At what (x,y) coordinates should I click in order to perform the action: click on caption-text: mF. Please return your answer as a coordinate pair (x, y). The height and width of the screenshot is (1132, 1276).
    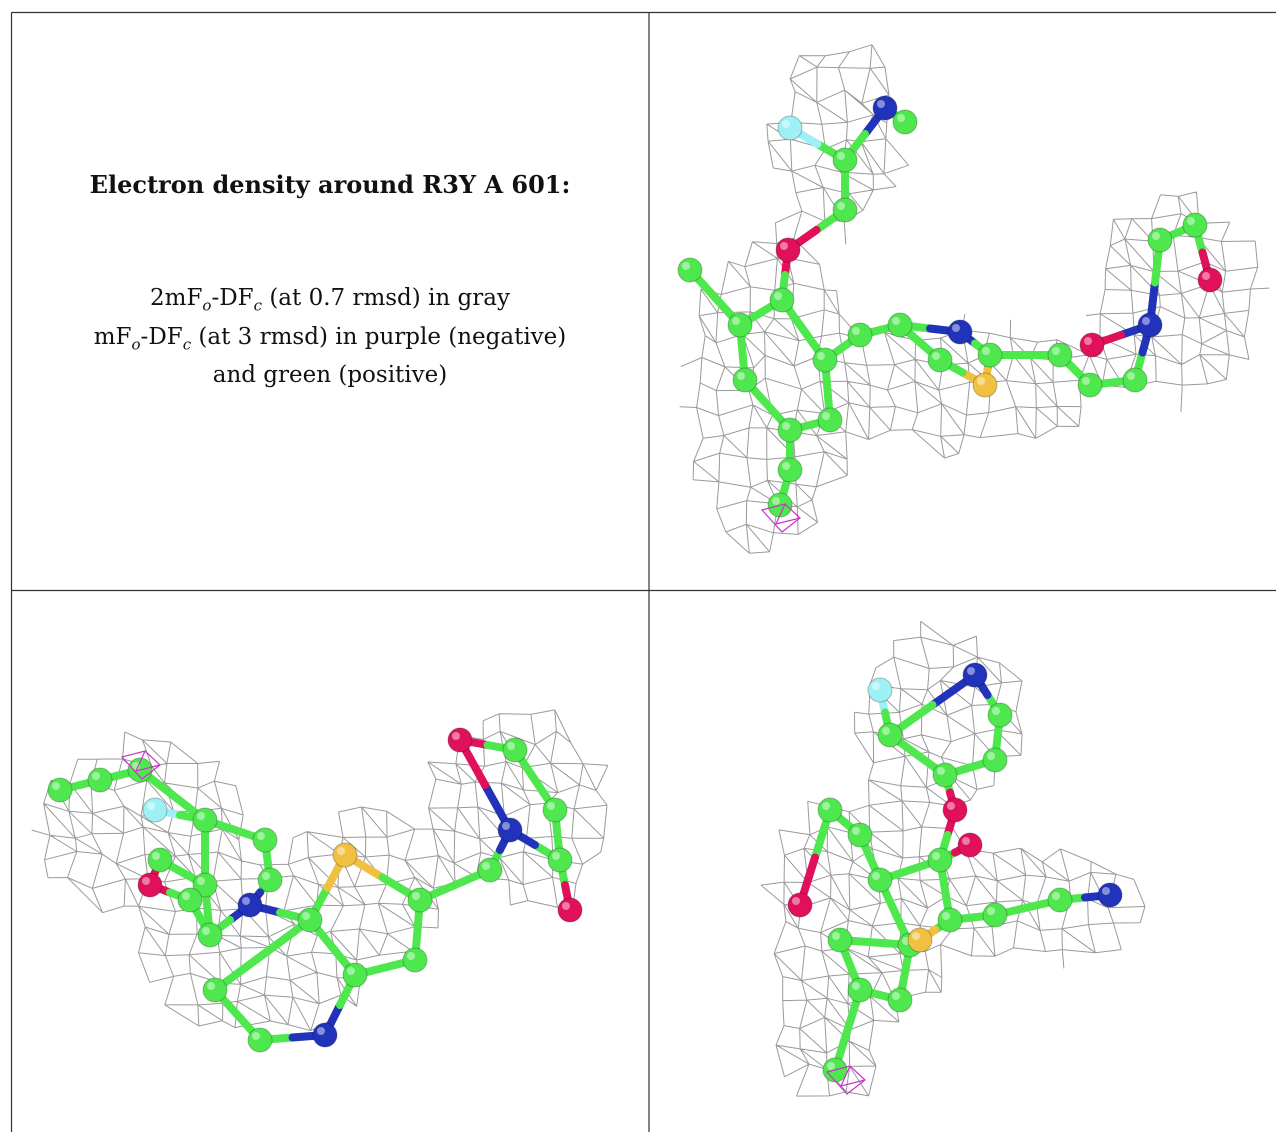
    Looking at the image, I should click on (112, 337).